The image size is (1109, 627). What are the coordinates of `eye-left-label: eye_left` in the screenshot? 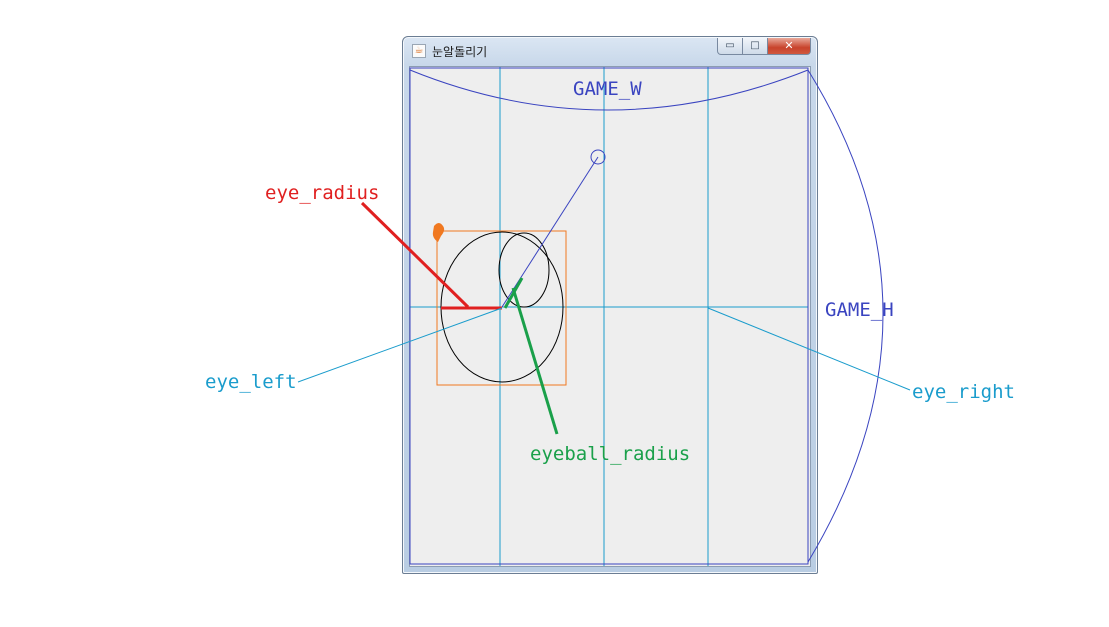 It's located at (251, 382).